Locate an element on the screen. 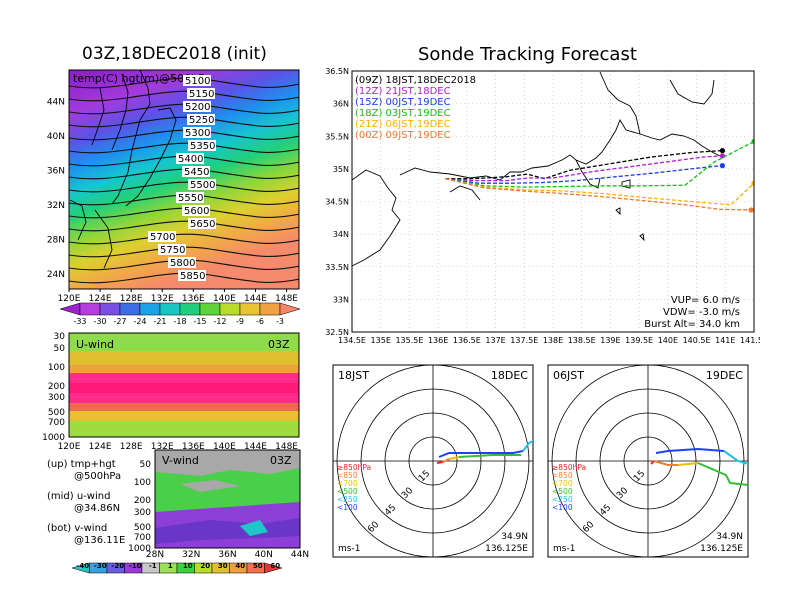  polar-a-left: 18JST is located at coordinates (353, 375).